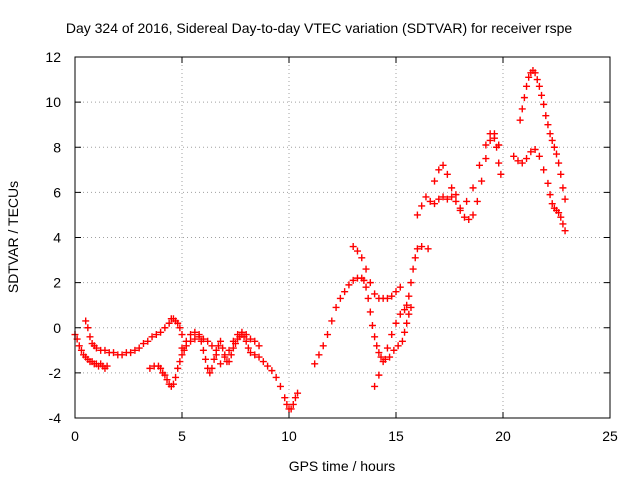 The width and height of the screenshot is (640, 480). What do you see at coordinates (57, 147) in the screenshot?
I see `y-tick-label: 8` at bounding box center [57, 147].